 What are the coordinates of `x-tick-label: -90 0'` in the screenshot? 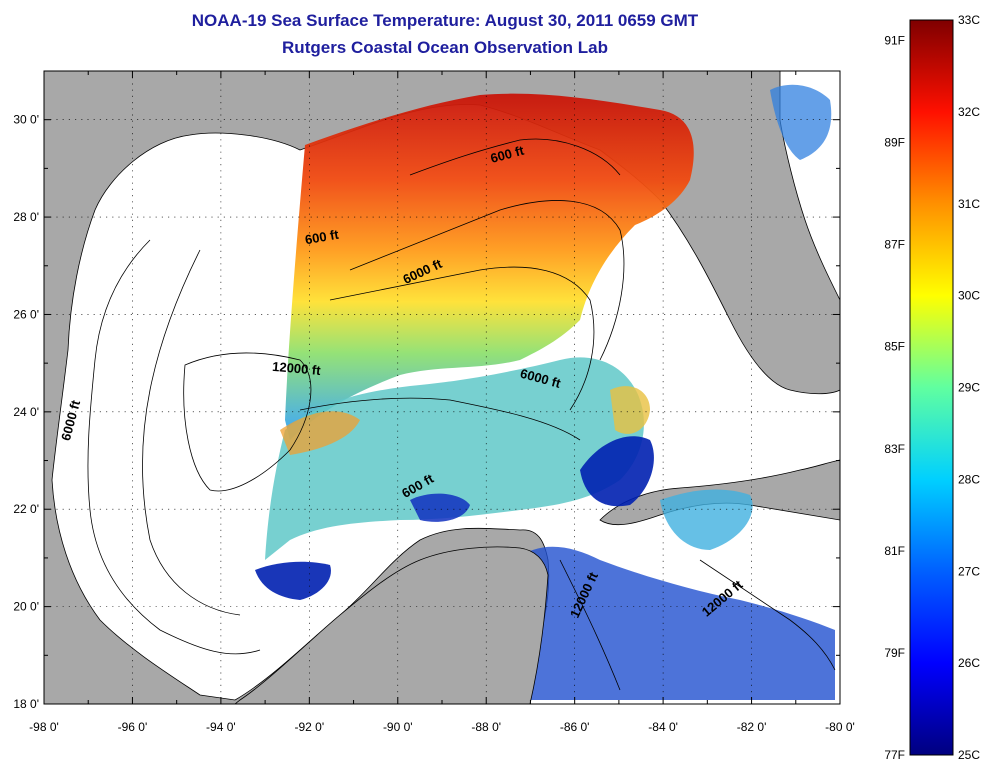 It's located at (398, 727).